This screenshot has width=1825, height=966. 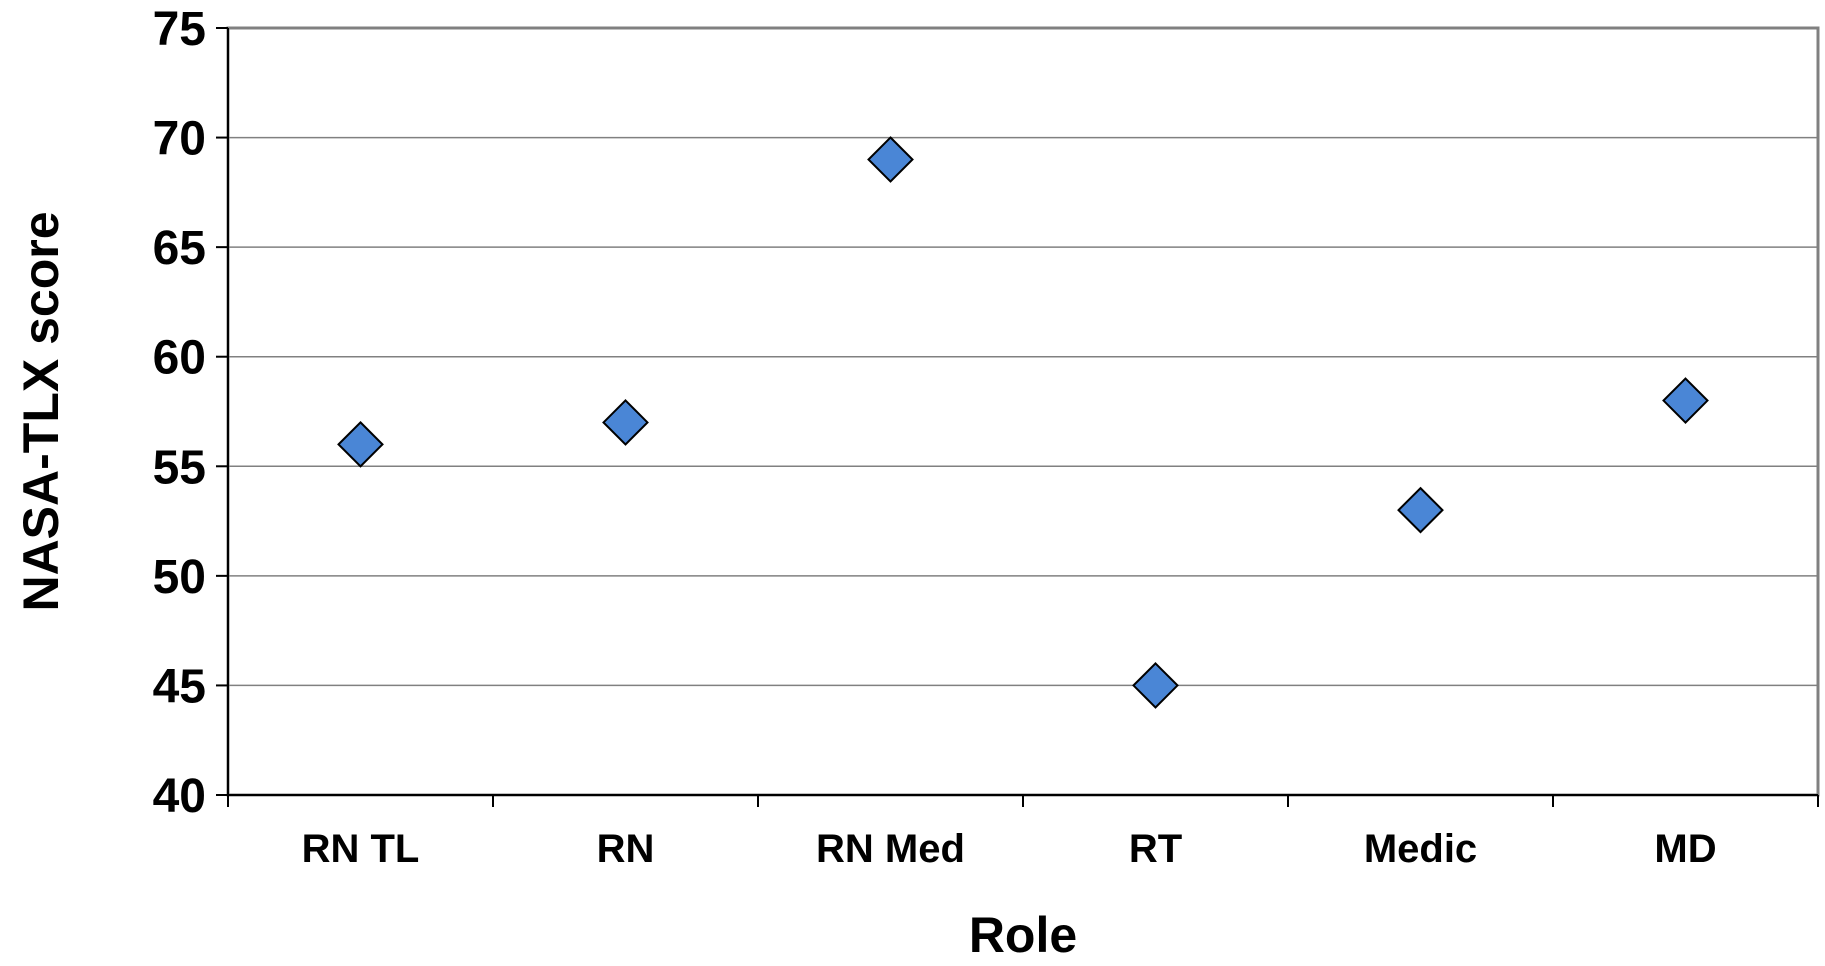 What do you see at coordinates (1009, 849) in the screenshot?
I see `x-tick-labels: RN TL RN RN Med RT Medic MD` at bounding box center [1009, 849].